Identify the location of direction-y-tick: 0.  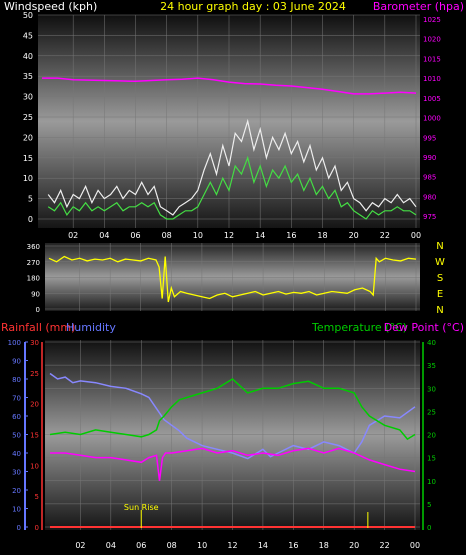
(38, 310).